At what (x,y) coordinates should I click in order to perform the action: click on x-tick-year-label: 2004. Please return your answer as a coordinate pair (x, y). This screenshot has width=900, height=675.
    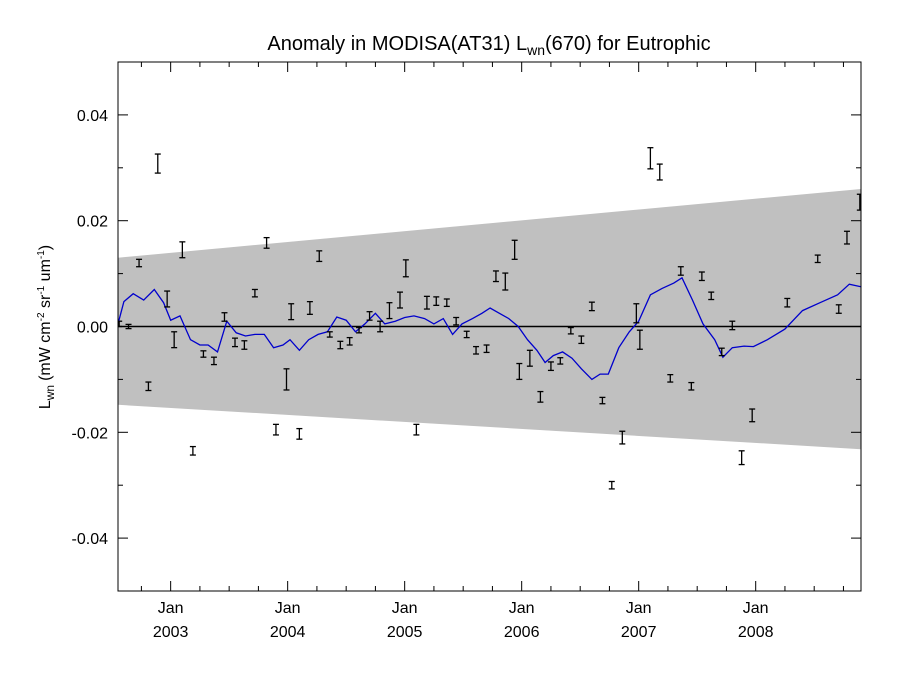
    Looking at the image, I should click on (288, 632).